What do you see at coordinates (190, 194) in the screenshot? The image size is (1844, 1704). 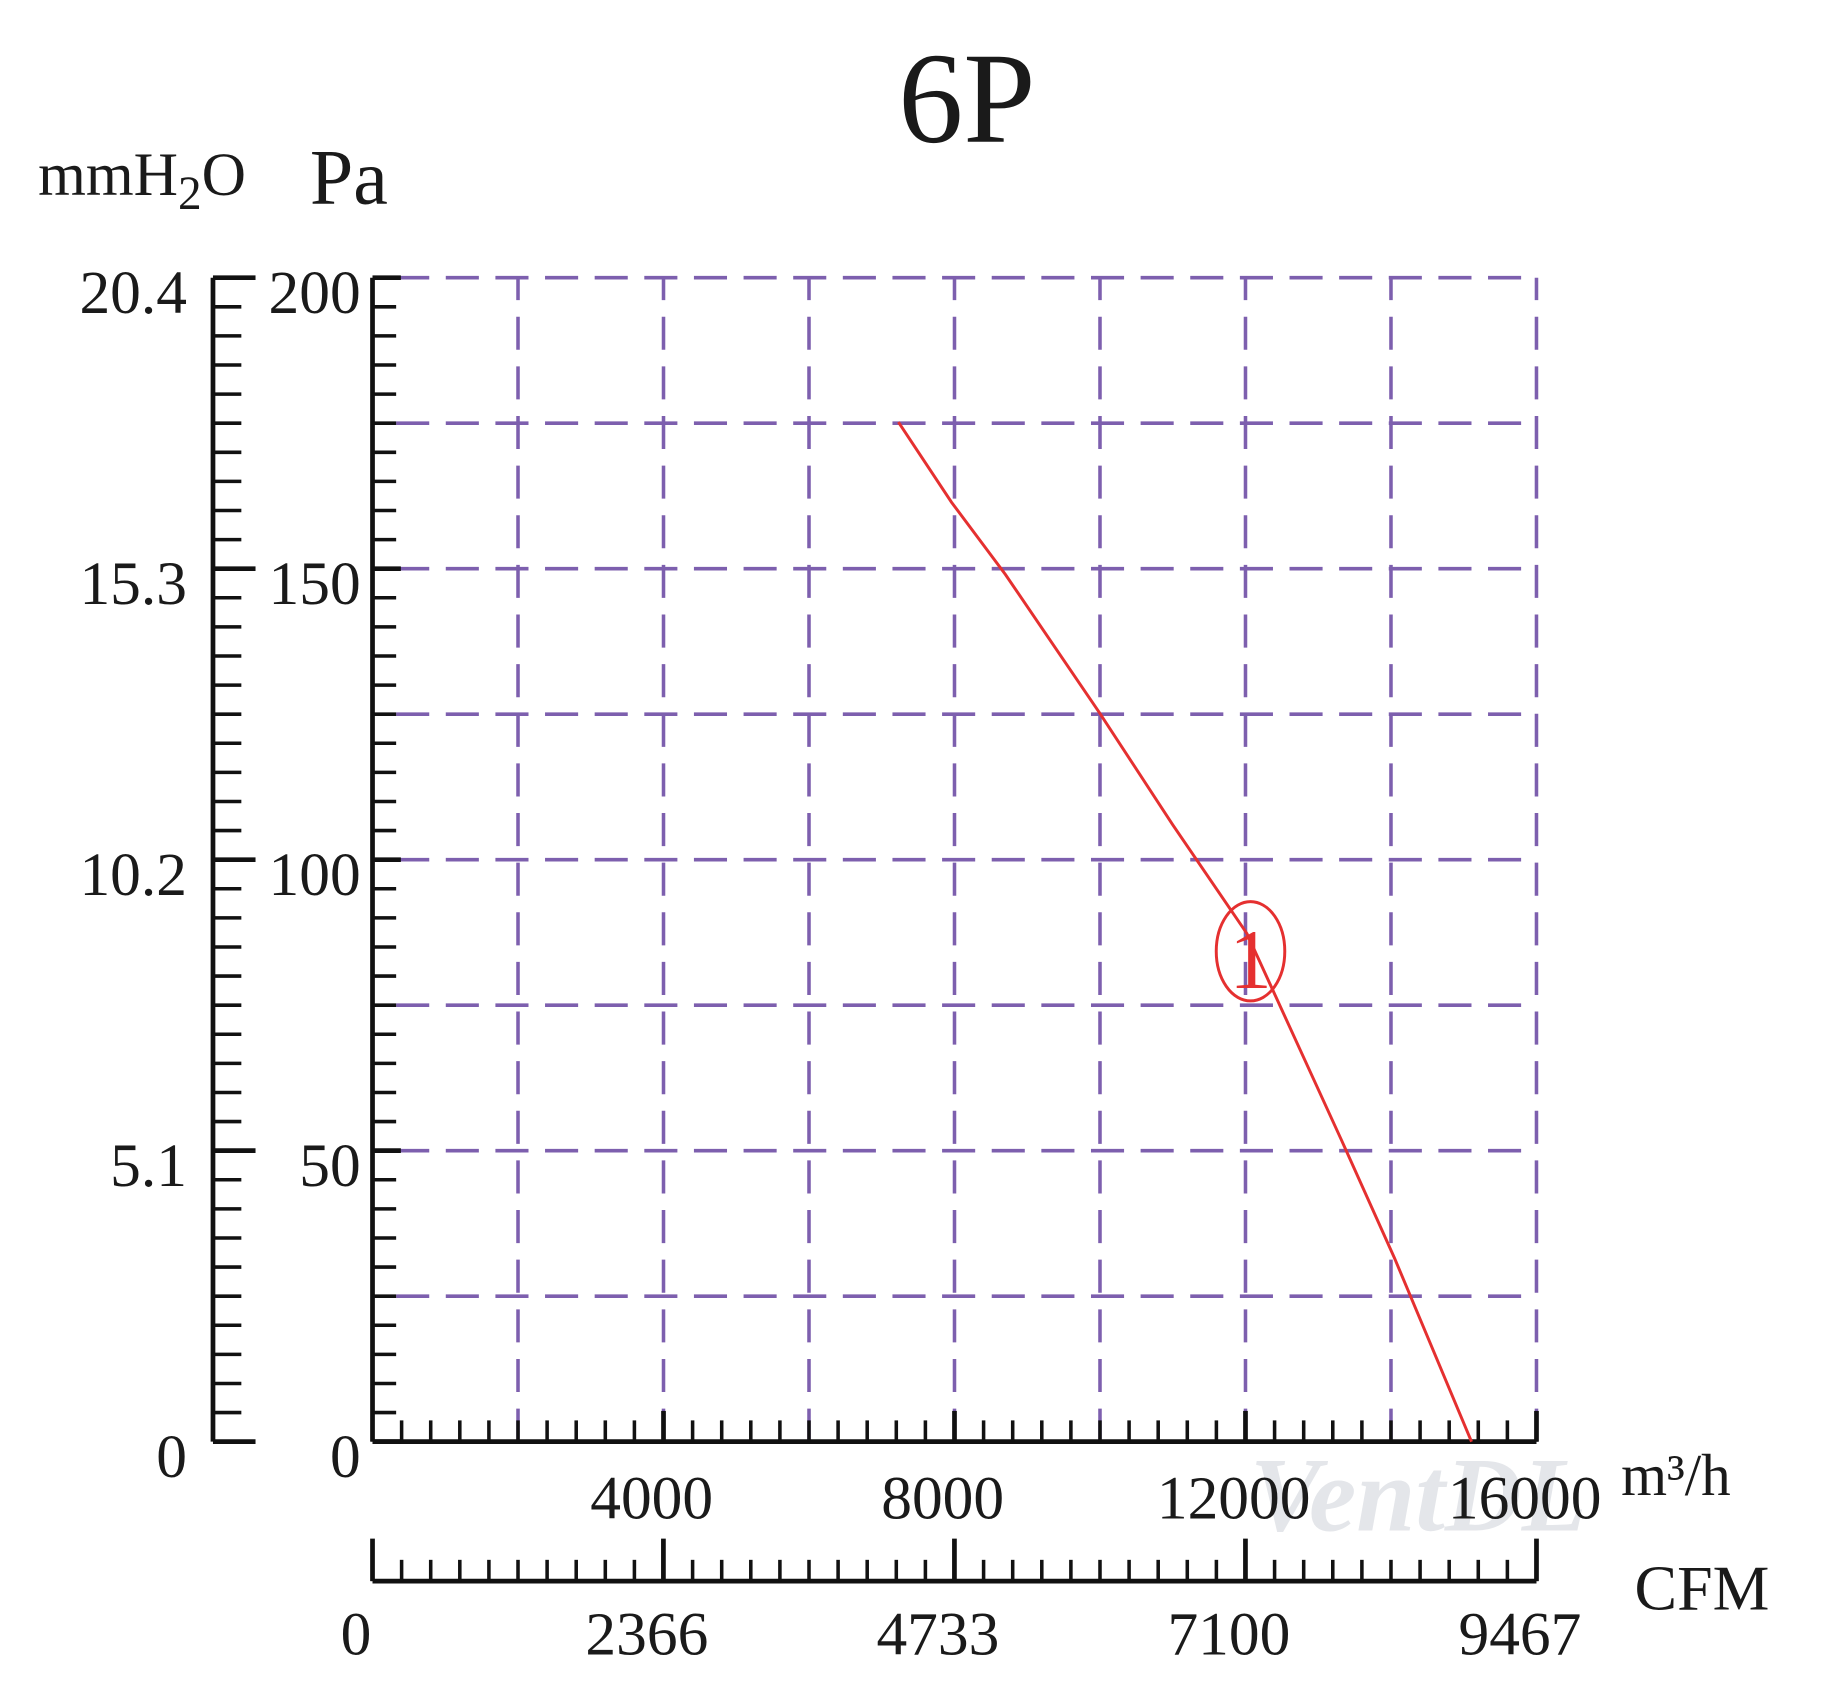 I see `y2-label-sub: 2` at bounding box center [190, 194].